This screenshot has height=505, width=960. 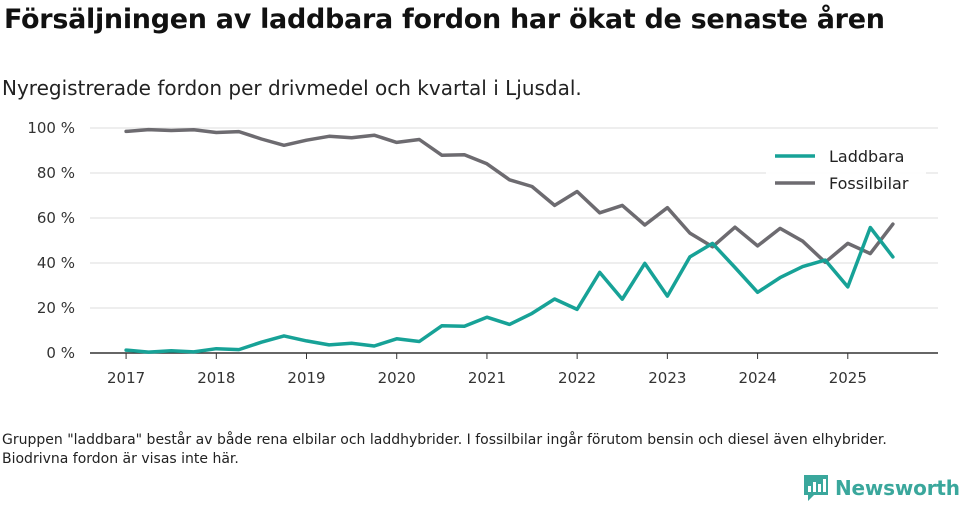 I want to click on legend-label: Laddbara, so click(x=866, y=156).